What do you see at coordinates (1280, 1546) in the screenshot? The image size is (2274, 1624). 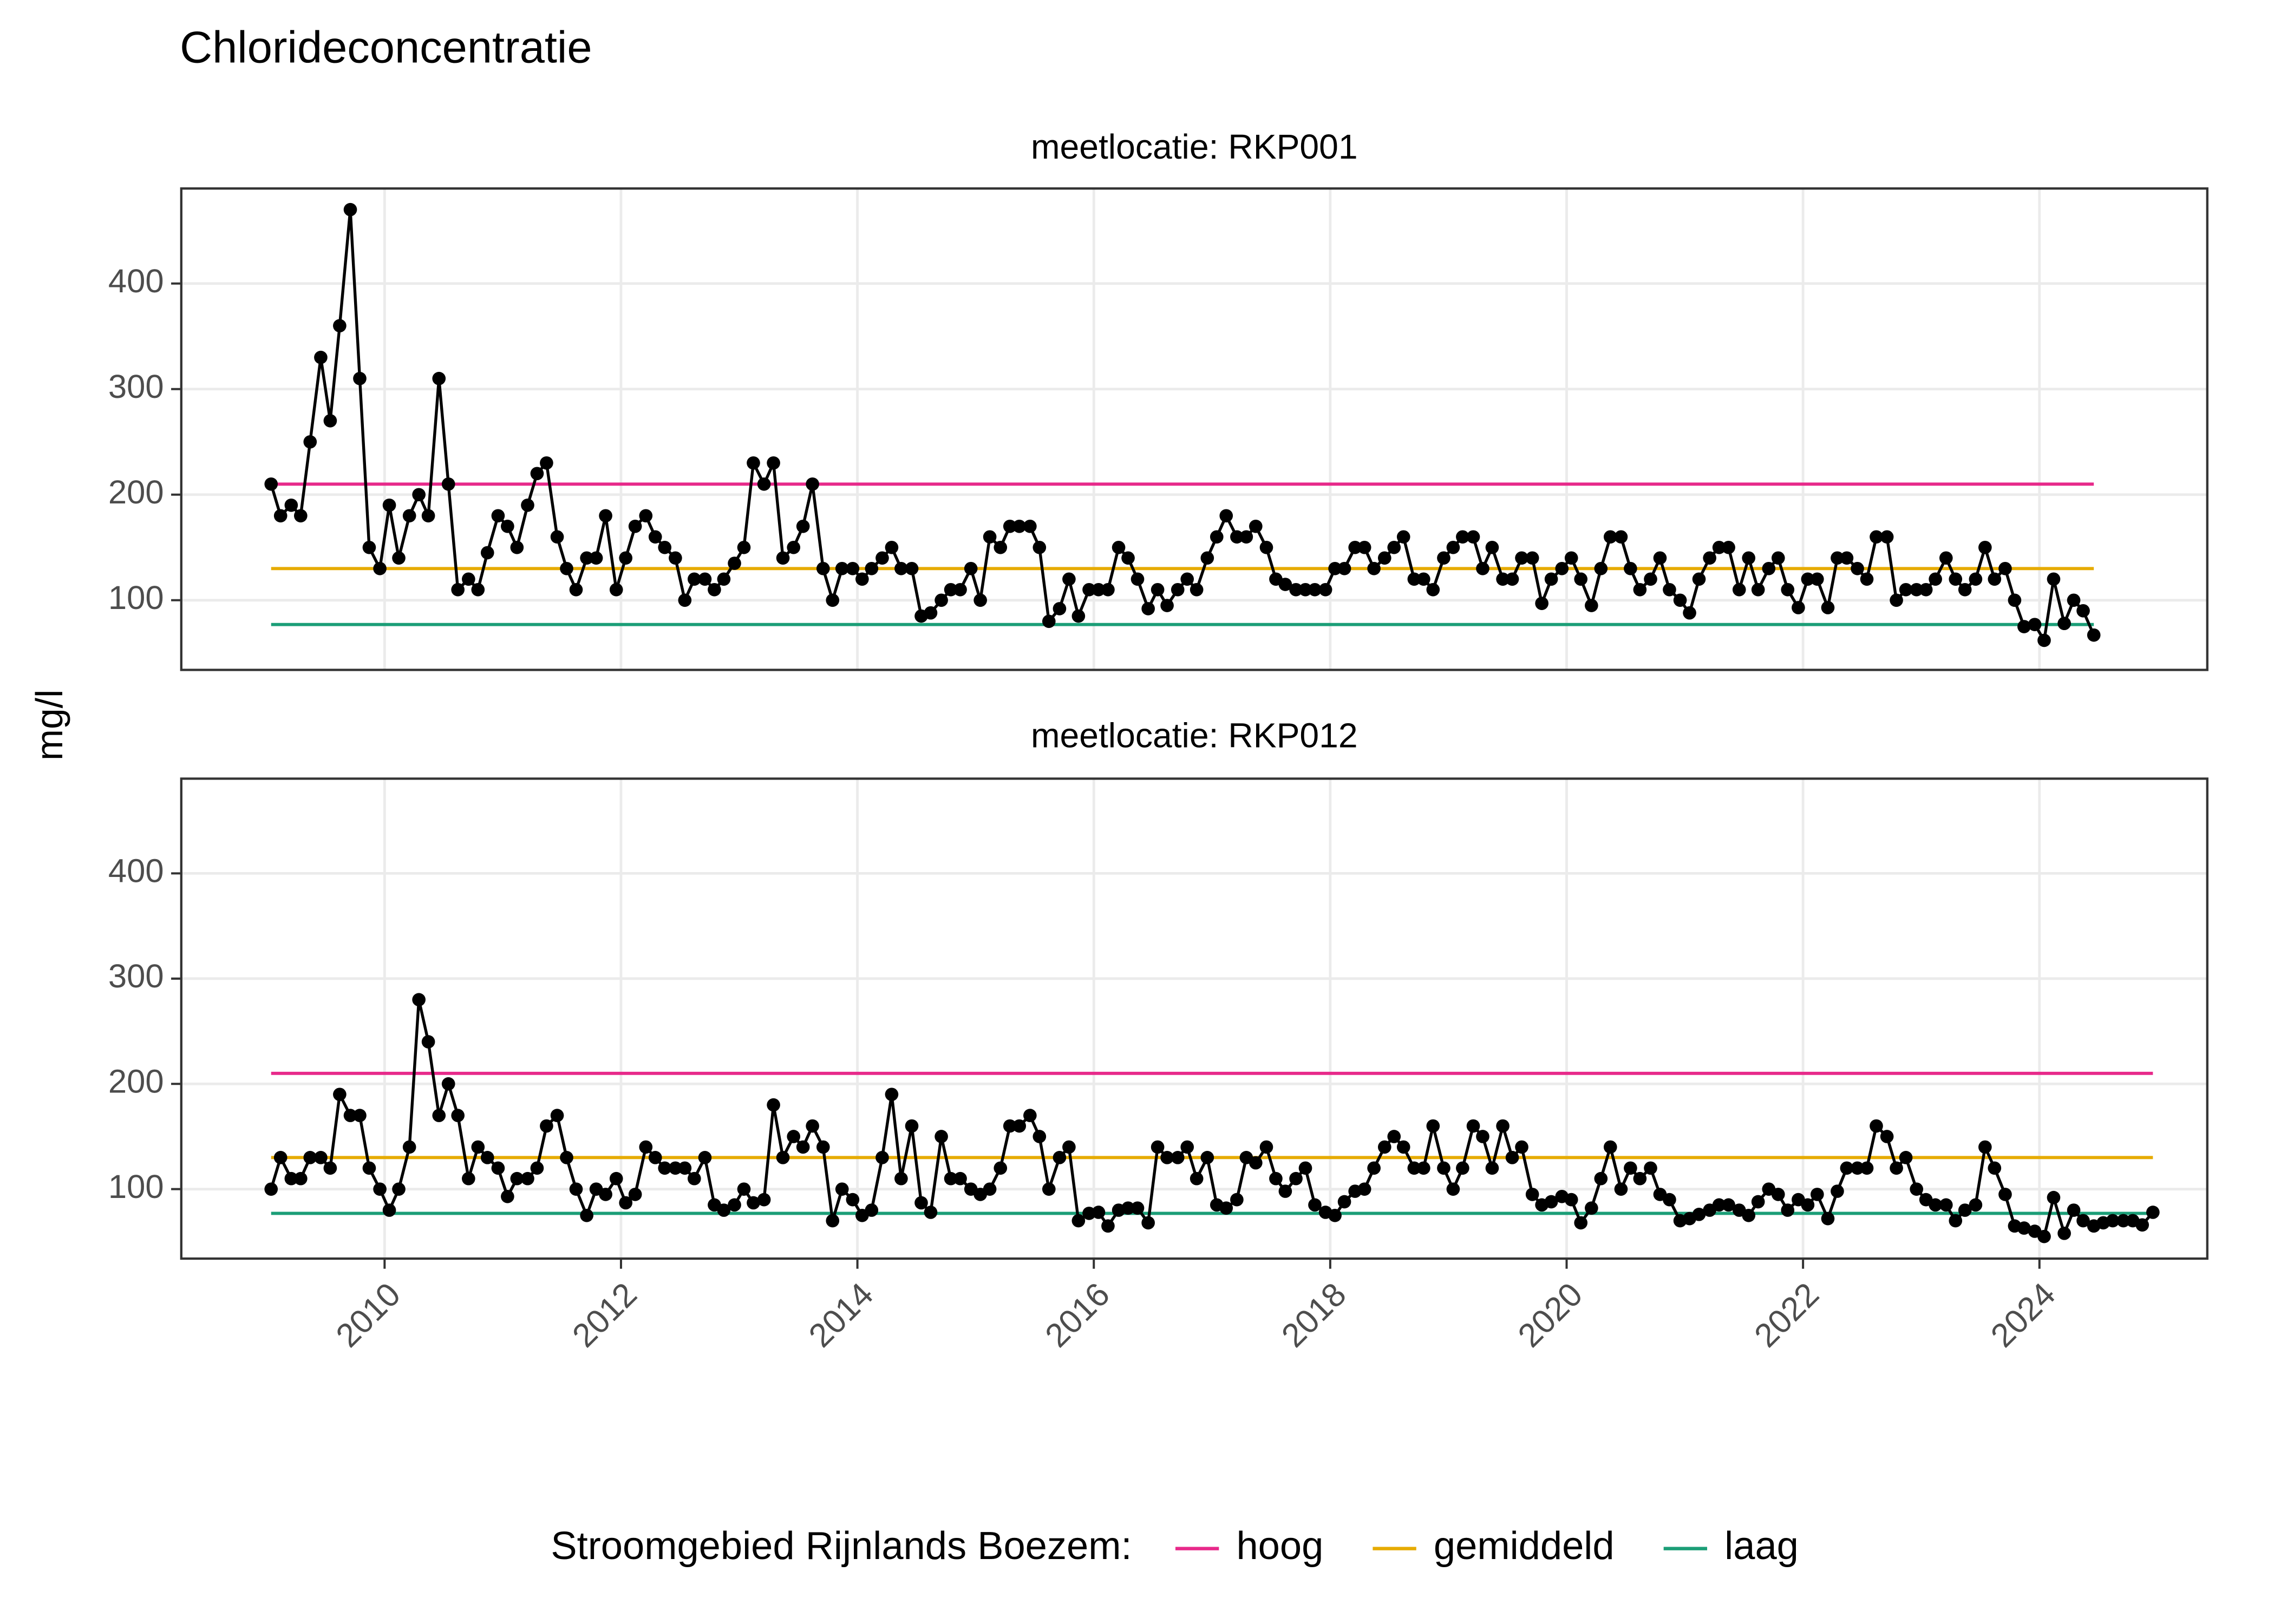 I see `legend-label: hoog` at bounding box center [1280, 1546].